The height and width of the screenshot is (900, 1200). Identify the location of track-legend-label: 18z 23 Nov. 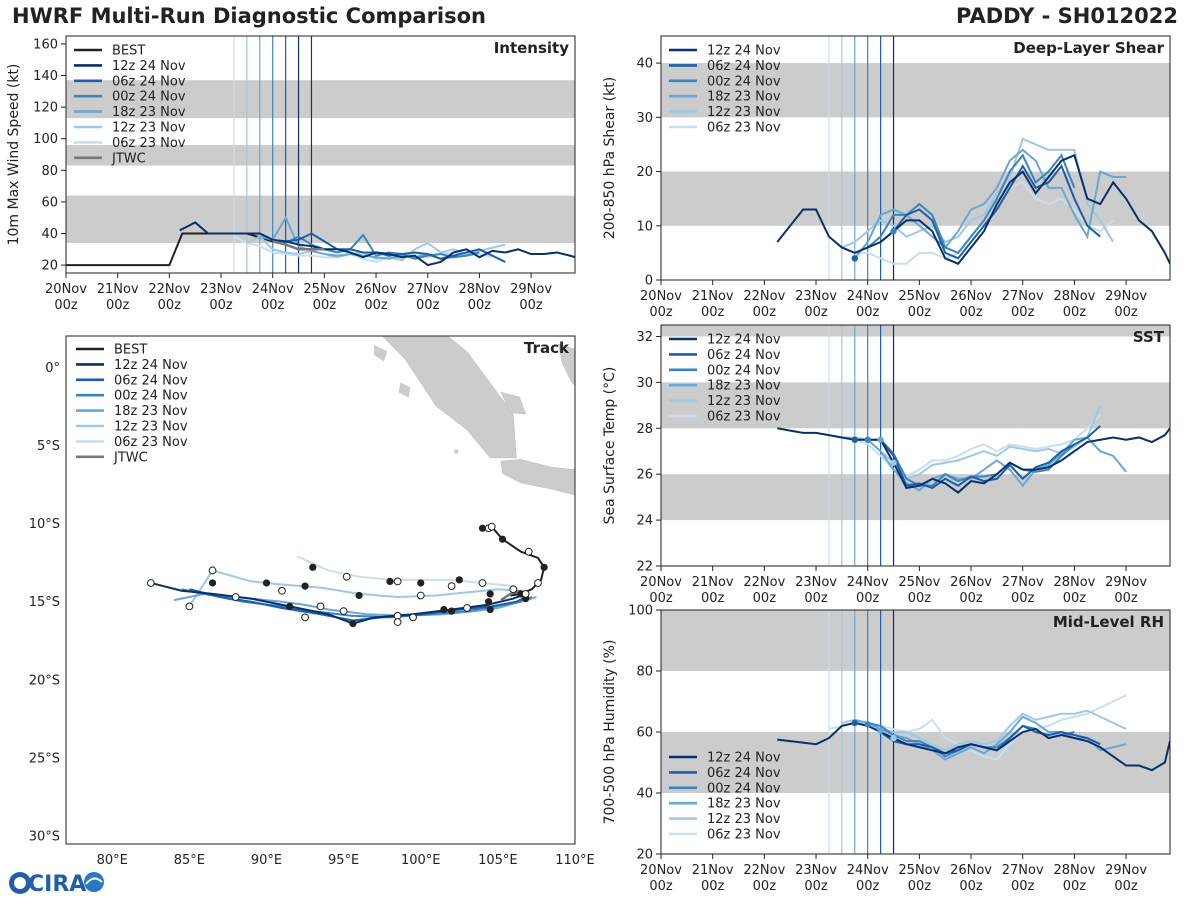
(151, 411).